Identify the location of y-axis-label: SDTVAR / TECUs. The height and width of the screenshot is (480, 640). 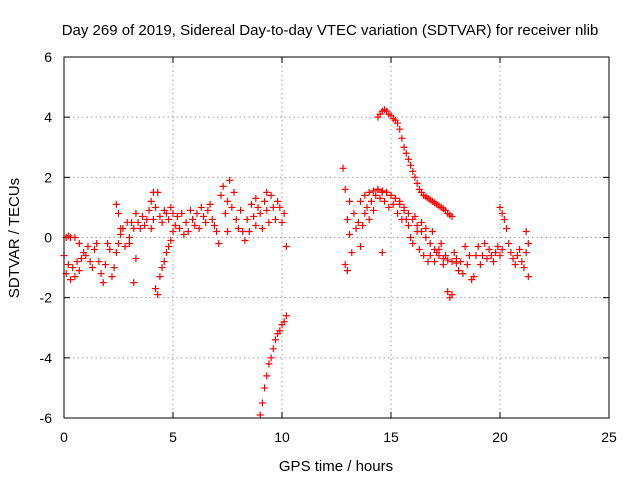
(14, 238).